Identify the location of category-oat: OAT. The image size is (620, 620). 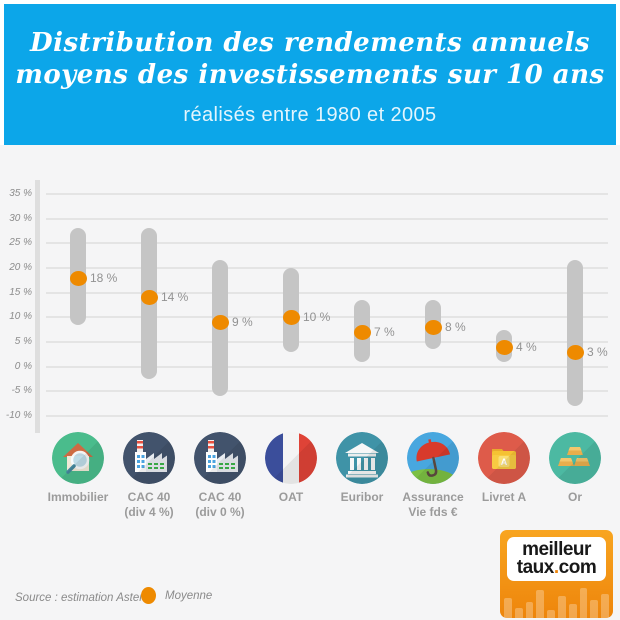
(291, 468).